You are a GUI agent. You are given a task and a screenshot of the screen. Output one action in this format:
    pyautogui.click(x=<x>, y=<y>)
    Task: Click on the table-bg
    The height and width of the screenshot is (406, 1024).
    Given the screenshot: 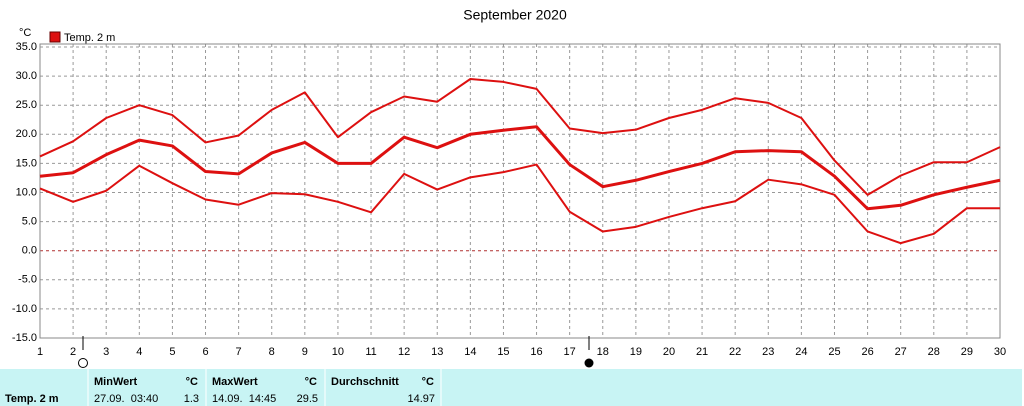 What is the action you would take?
    pyautogui.click(x=511, y=387)
    